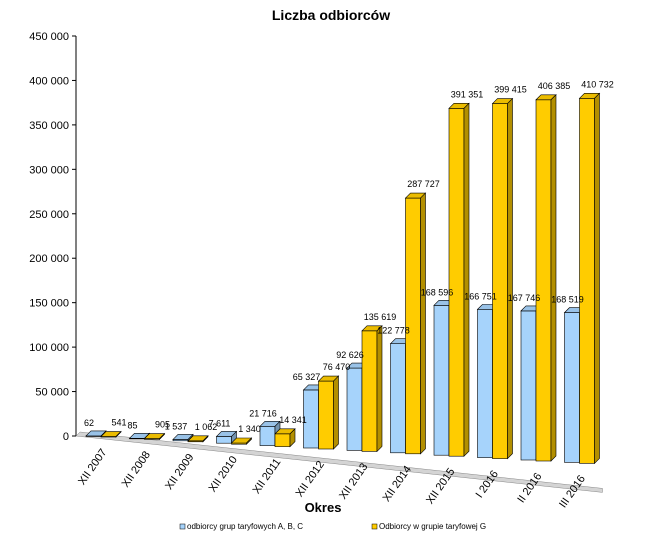 The width and height of the screenshot is (646, 536). Describe the element at coordinates (66, 437) in the screenshot. I see `y-tick-label: 0` at that location.